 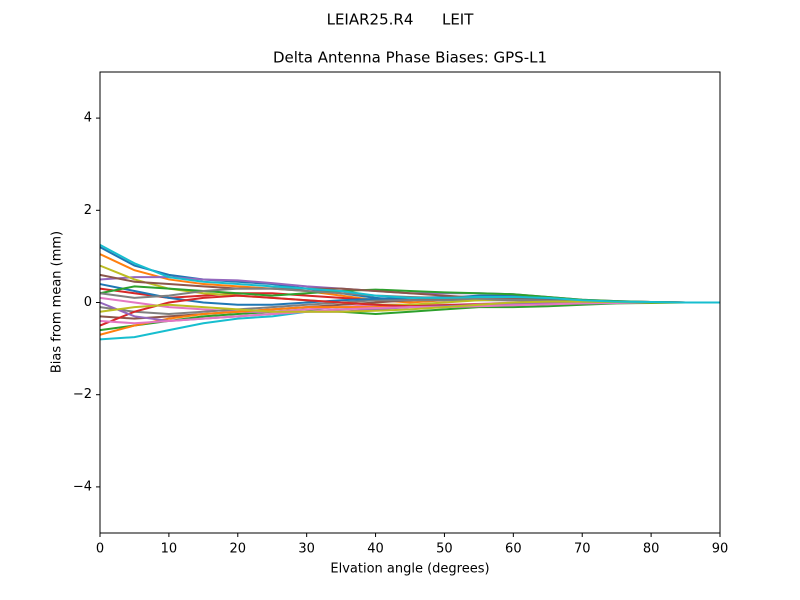 What do you see at coordinates (651, 549) in the screenshot?
I see `x-tick-label: 80` at bounding box center [651, 549].